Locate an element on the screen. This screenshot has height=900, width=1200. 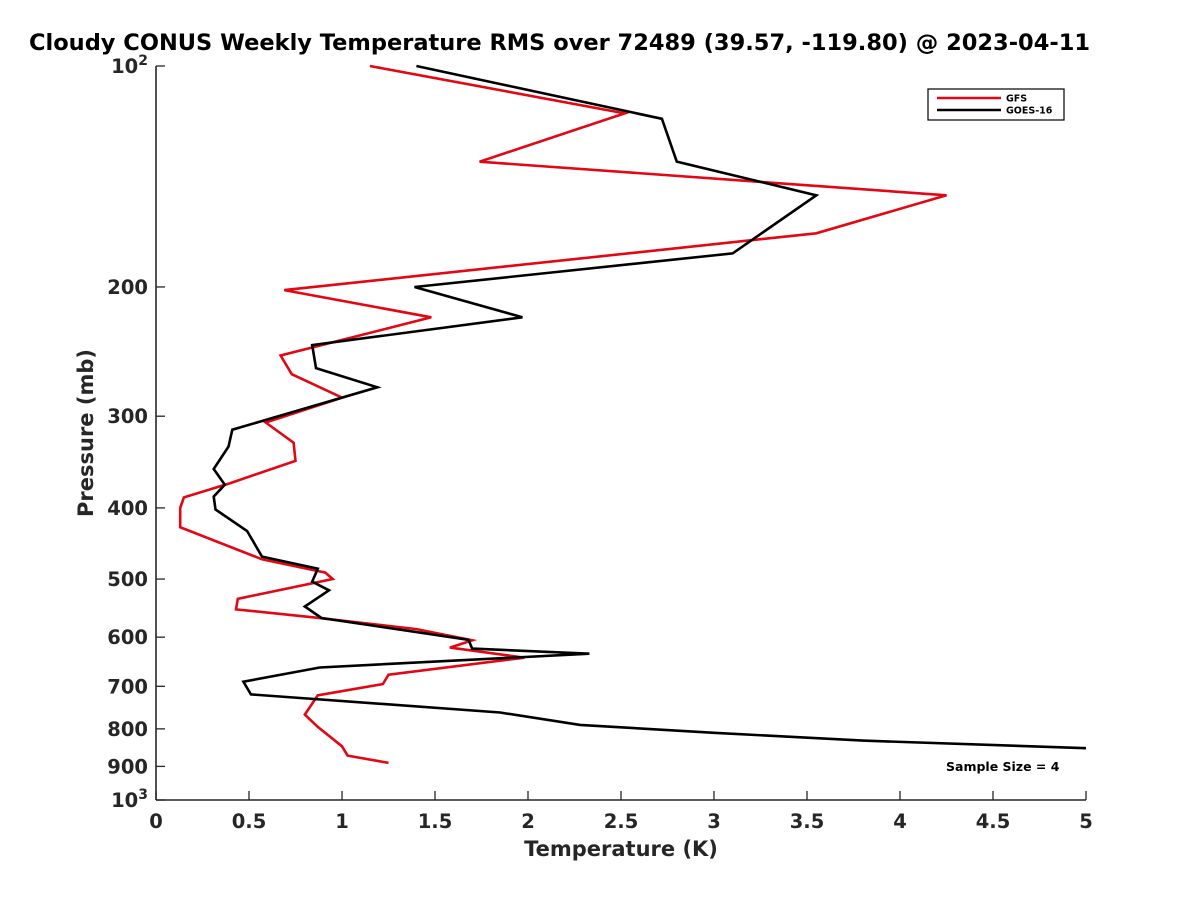
y-tick-label: 200 is located at coordinates (127, 287).